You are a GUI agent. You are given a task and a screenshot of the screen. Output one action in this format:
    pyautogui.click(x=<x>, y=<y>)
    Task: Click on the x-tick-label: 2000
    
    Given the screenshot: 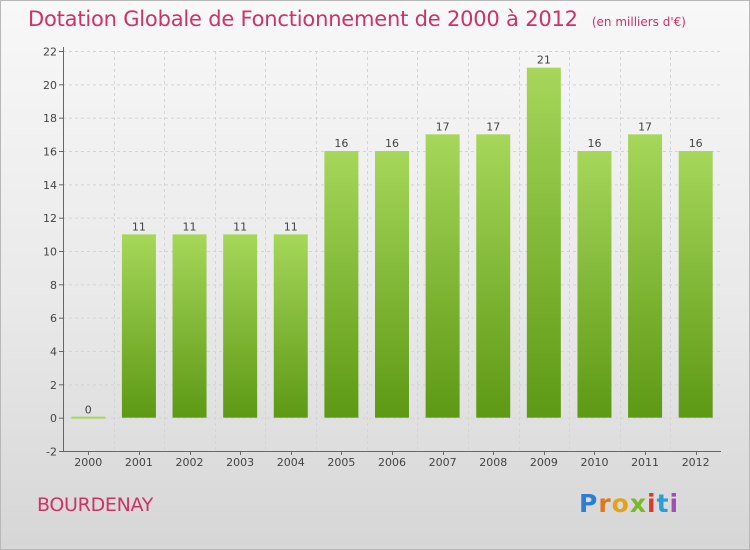 What is the action you would take?
    pyautogui.click(x=88, y=462)
    